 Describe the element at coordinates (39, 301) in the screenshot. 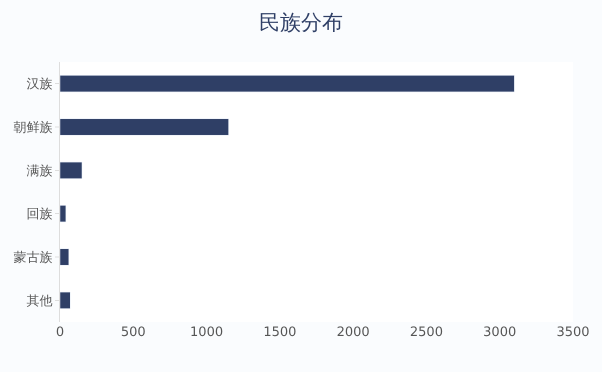

I see `y-tick-label: 其他` at that location.